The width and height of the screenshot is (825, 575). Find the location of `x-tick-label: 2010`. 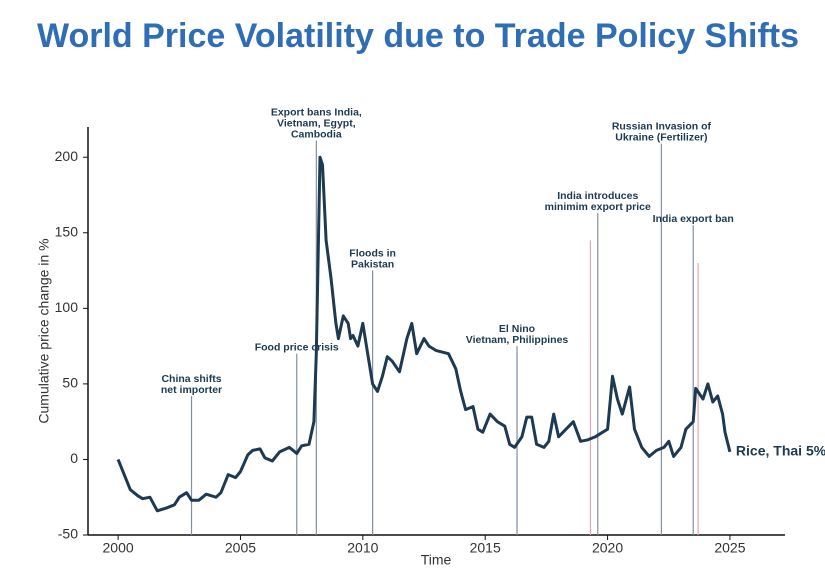

x-tick-label: 2010 is located at coordinates (362, 548).